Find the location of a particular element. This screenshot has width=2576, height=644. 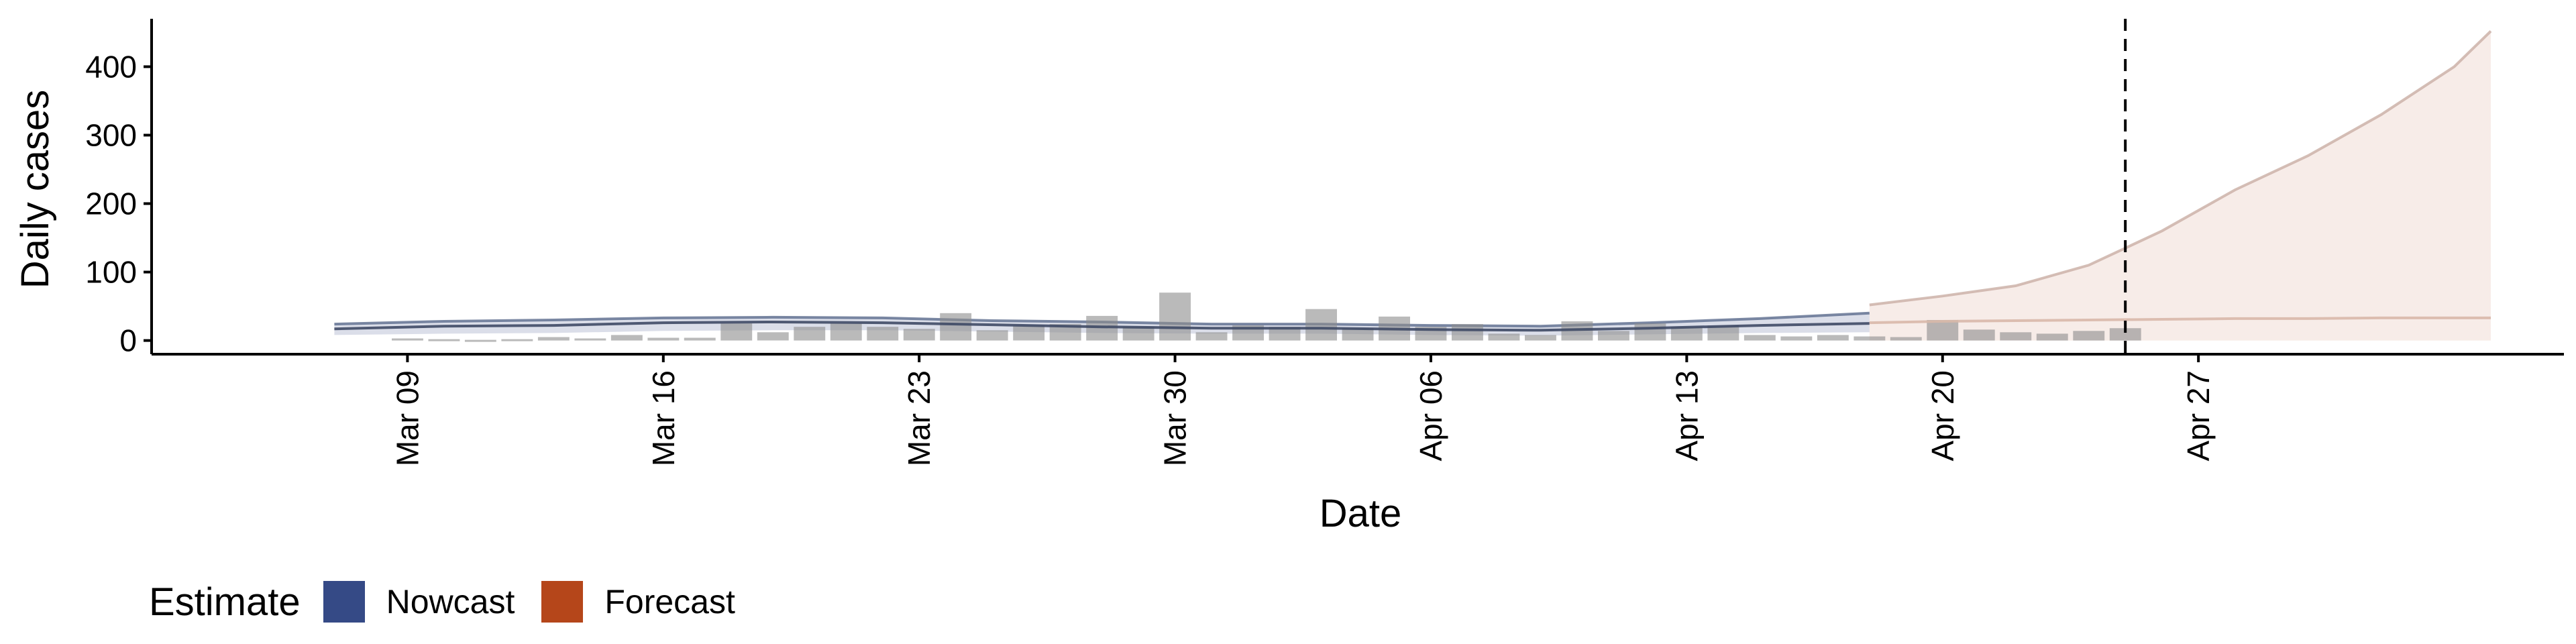

y-tick-label: 400 is located at coordinates (111, 66).